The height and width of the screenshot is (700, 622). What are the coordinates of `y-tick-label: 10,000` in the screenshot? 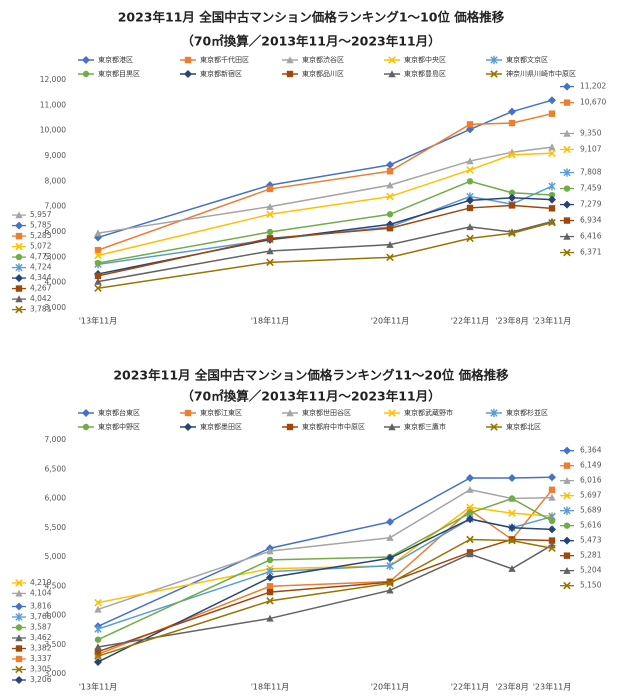 It's located at (53, 130).